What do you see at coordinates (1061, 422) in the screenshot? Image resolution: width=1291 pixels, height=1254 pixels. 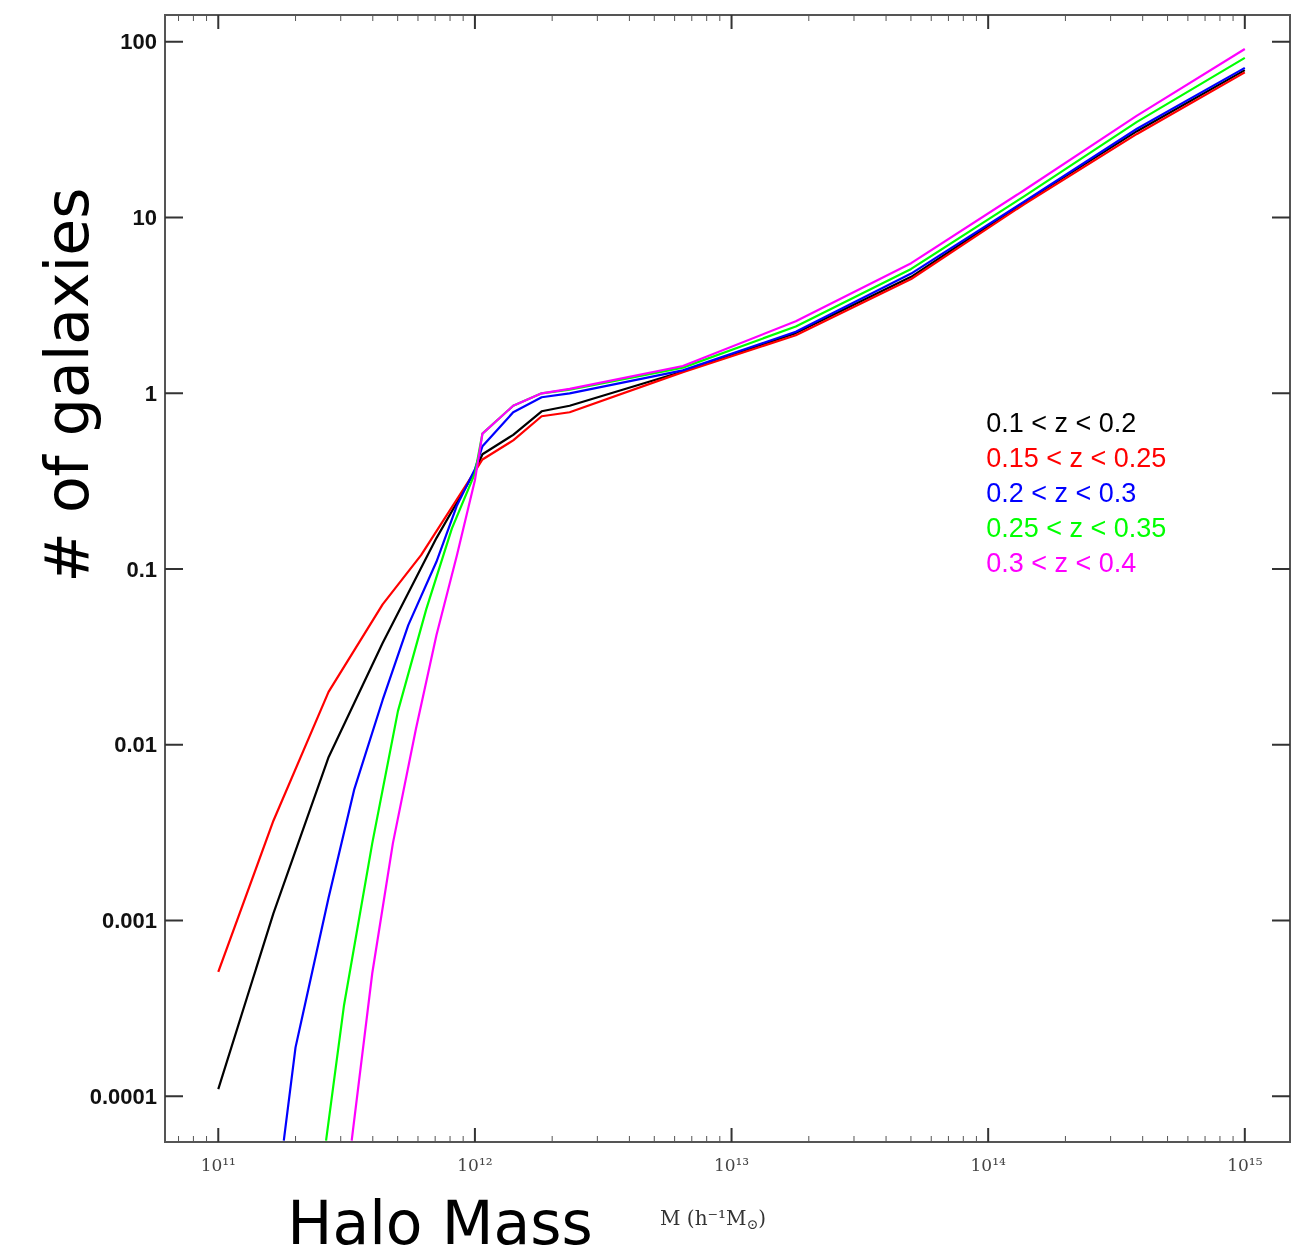 I see `text: 0.1 < z < 0.2` at bounding box center [1061, 422].